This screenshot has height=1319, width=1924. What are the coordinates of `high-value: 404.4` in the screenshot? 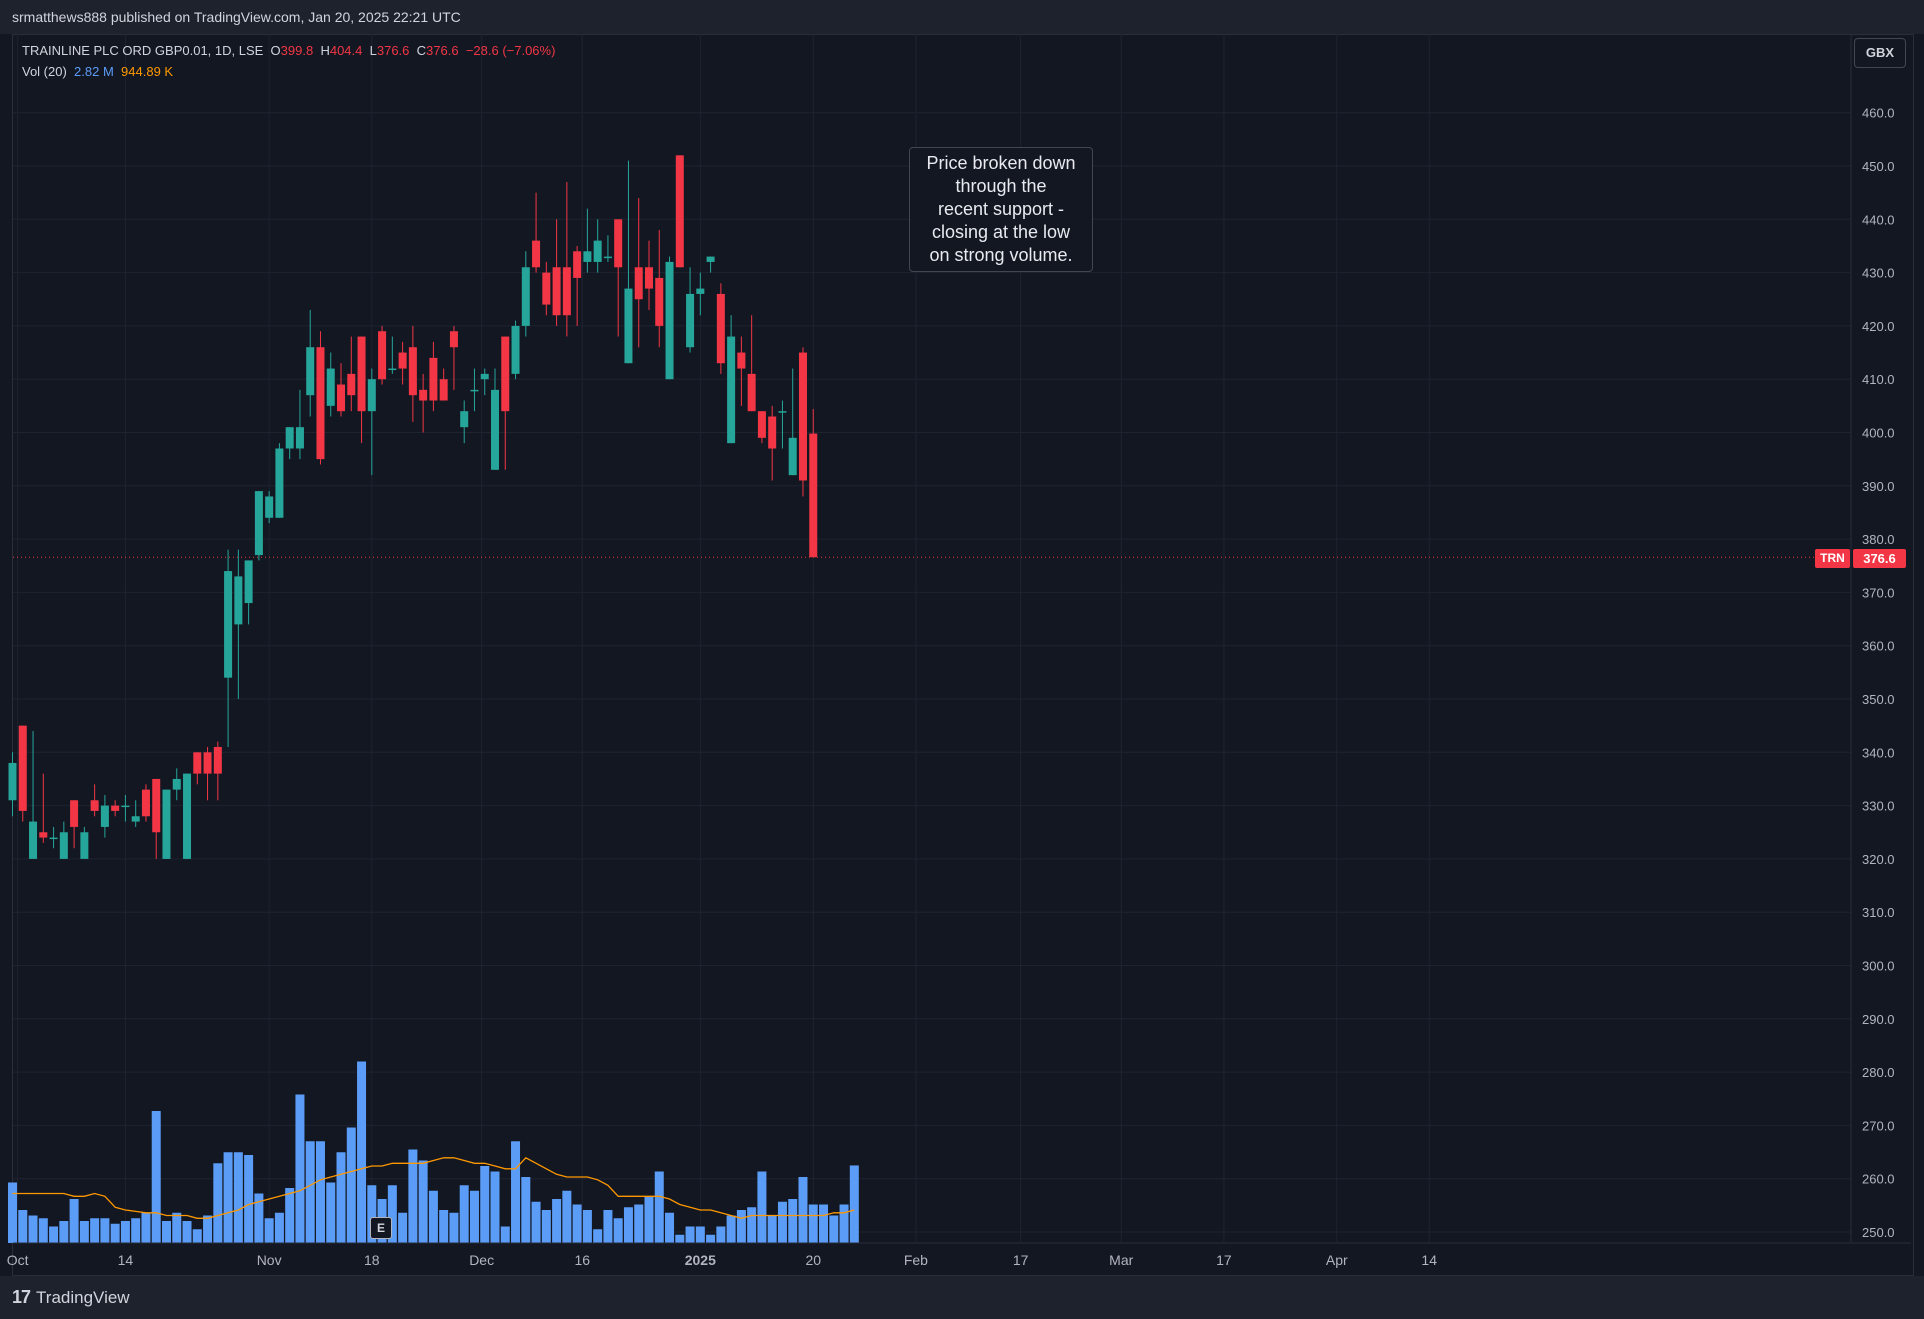 It's located at (346, 50).